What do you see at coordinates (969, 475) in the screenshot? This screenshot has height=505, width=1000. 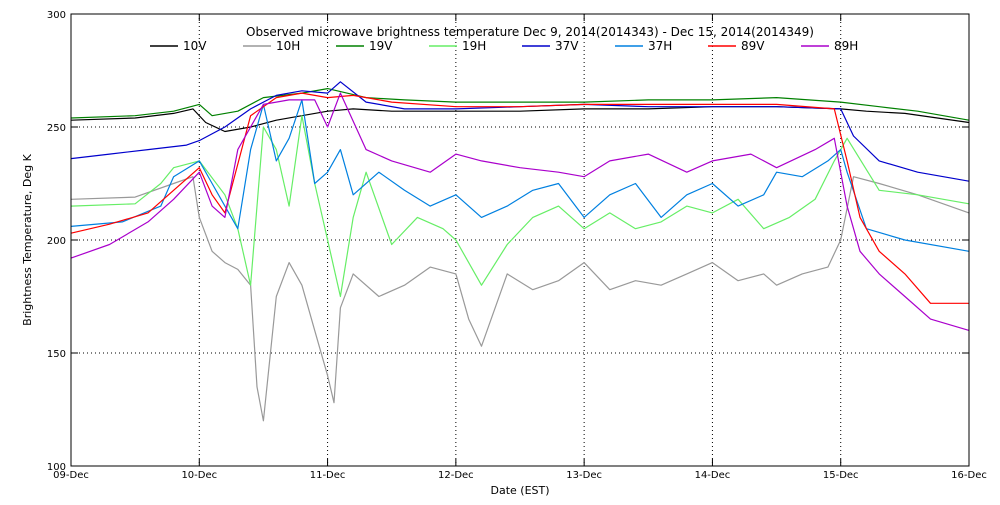 I see `x-tick-label: 16-Dec` at bounding box center [969, 475].